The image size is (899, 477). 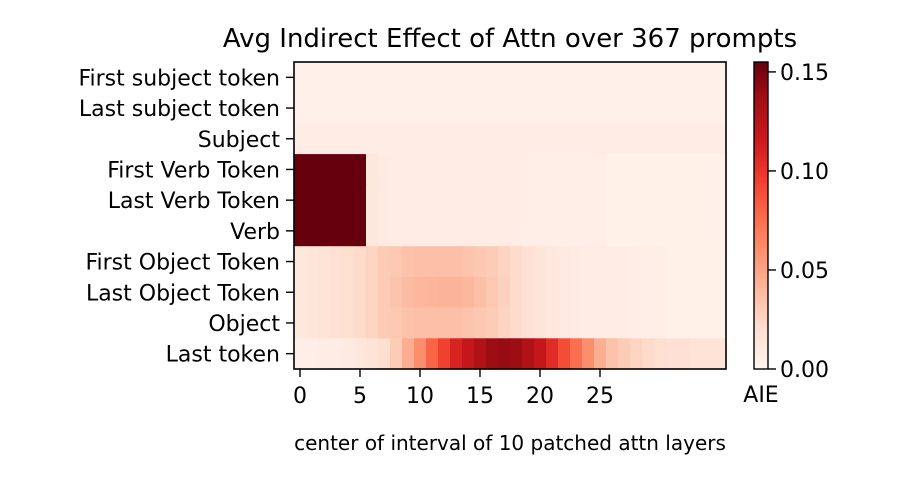 I want to click on x-tick-label: 25, so click(x=600, y=396).